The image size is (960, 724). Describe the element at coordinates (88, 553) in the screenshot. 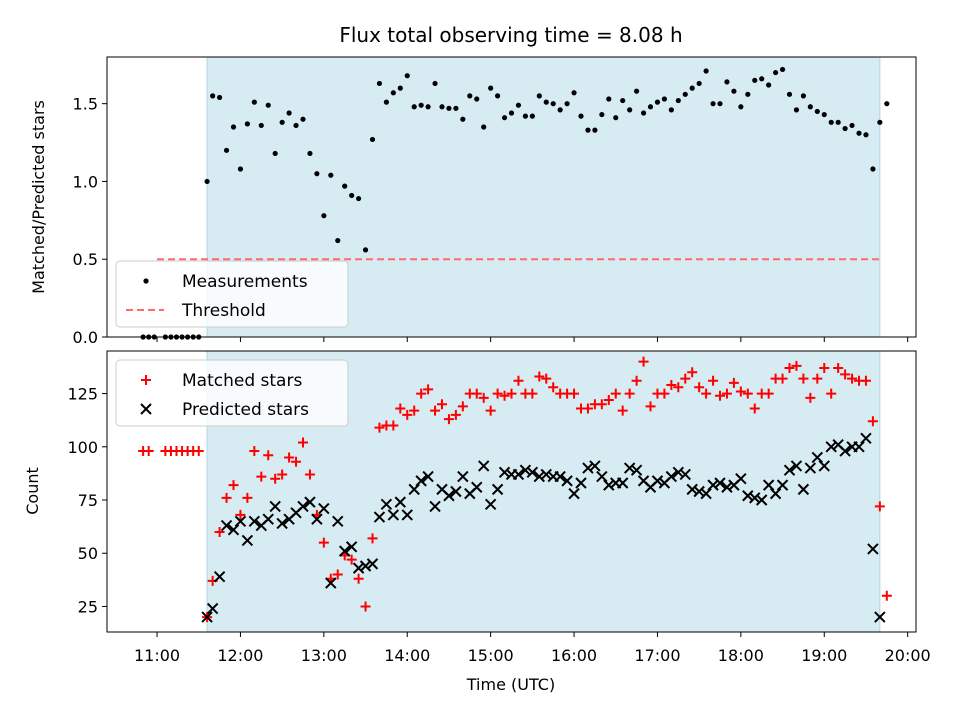

I see `y-tick-label: 50` at that location.